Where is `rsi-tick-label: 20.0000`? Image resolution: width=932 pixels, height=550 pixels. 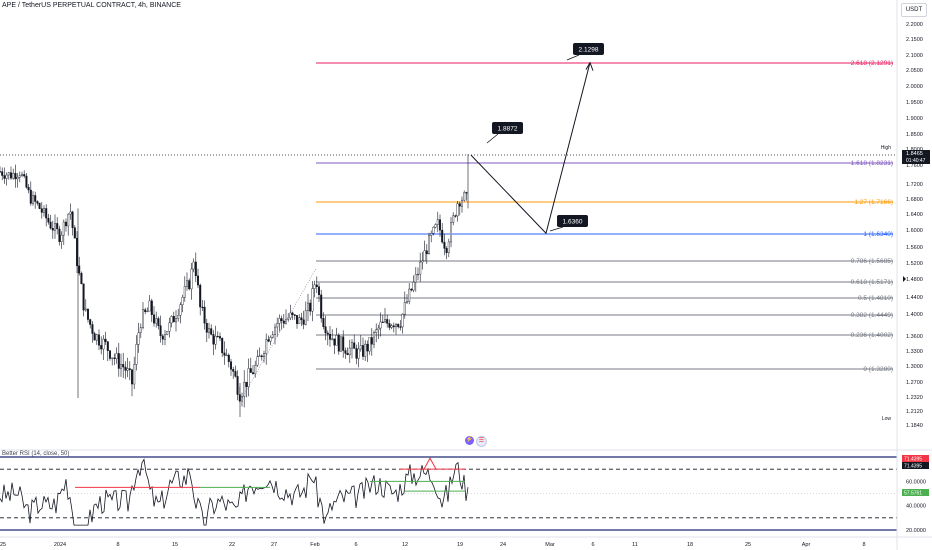 rsi-tick-label: 20.0000 is located at coordinates (916, 531).